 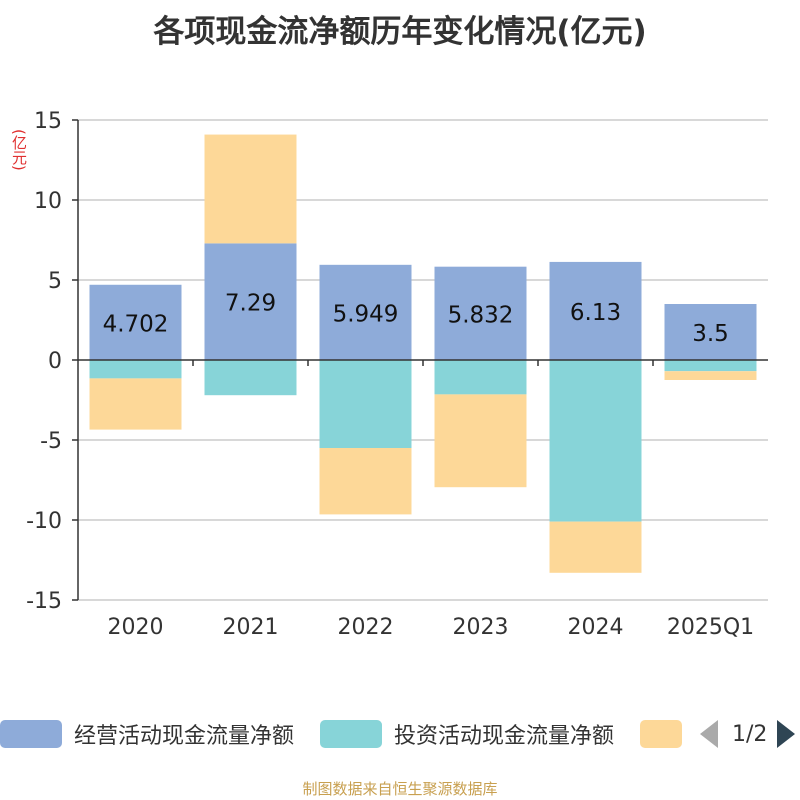 I want to click on y-tick-label: -15, so click(x=44, y=601).